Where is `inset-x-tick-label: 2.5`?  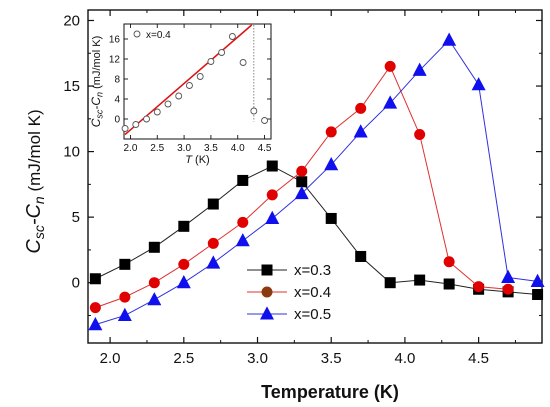
inset-x-tick-label: 2.5 is located at coordinates (157, 148).